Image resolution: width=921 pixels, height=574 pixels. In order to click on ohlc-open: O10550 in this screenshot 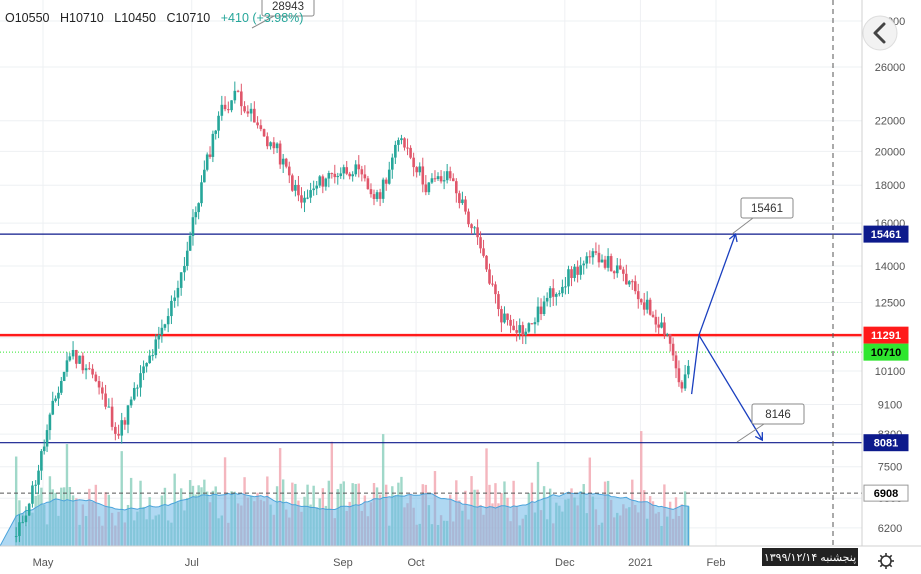, I will do `click(27, 18)`.